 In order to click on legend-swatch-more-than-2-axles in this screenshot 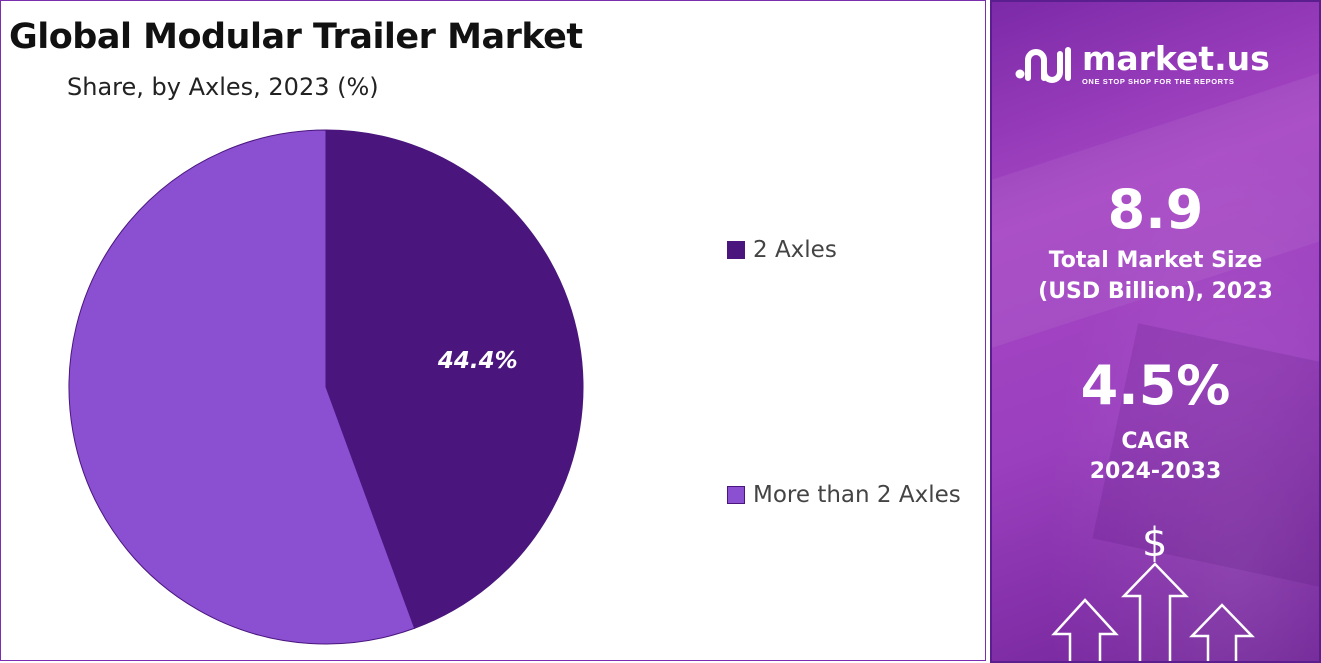, I will do `click(736, 495)`.